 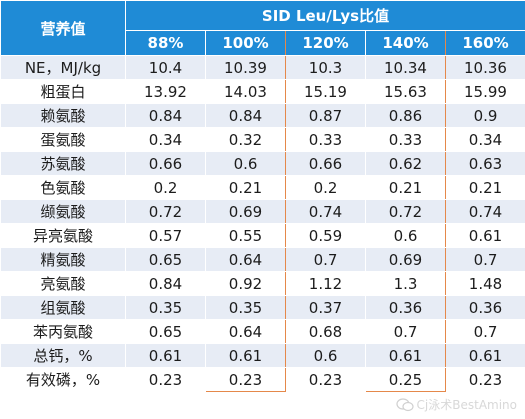 I want to click on row-label: 组氨酸, so click(x=63, y=307).